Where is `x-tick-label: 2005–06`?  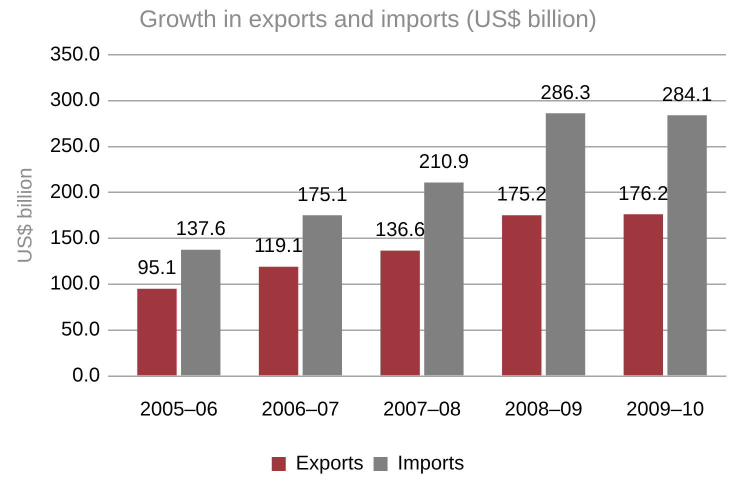
x-tick-label: 2005–06 is located at coordinates (179, 409).